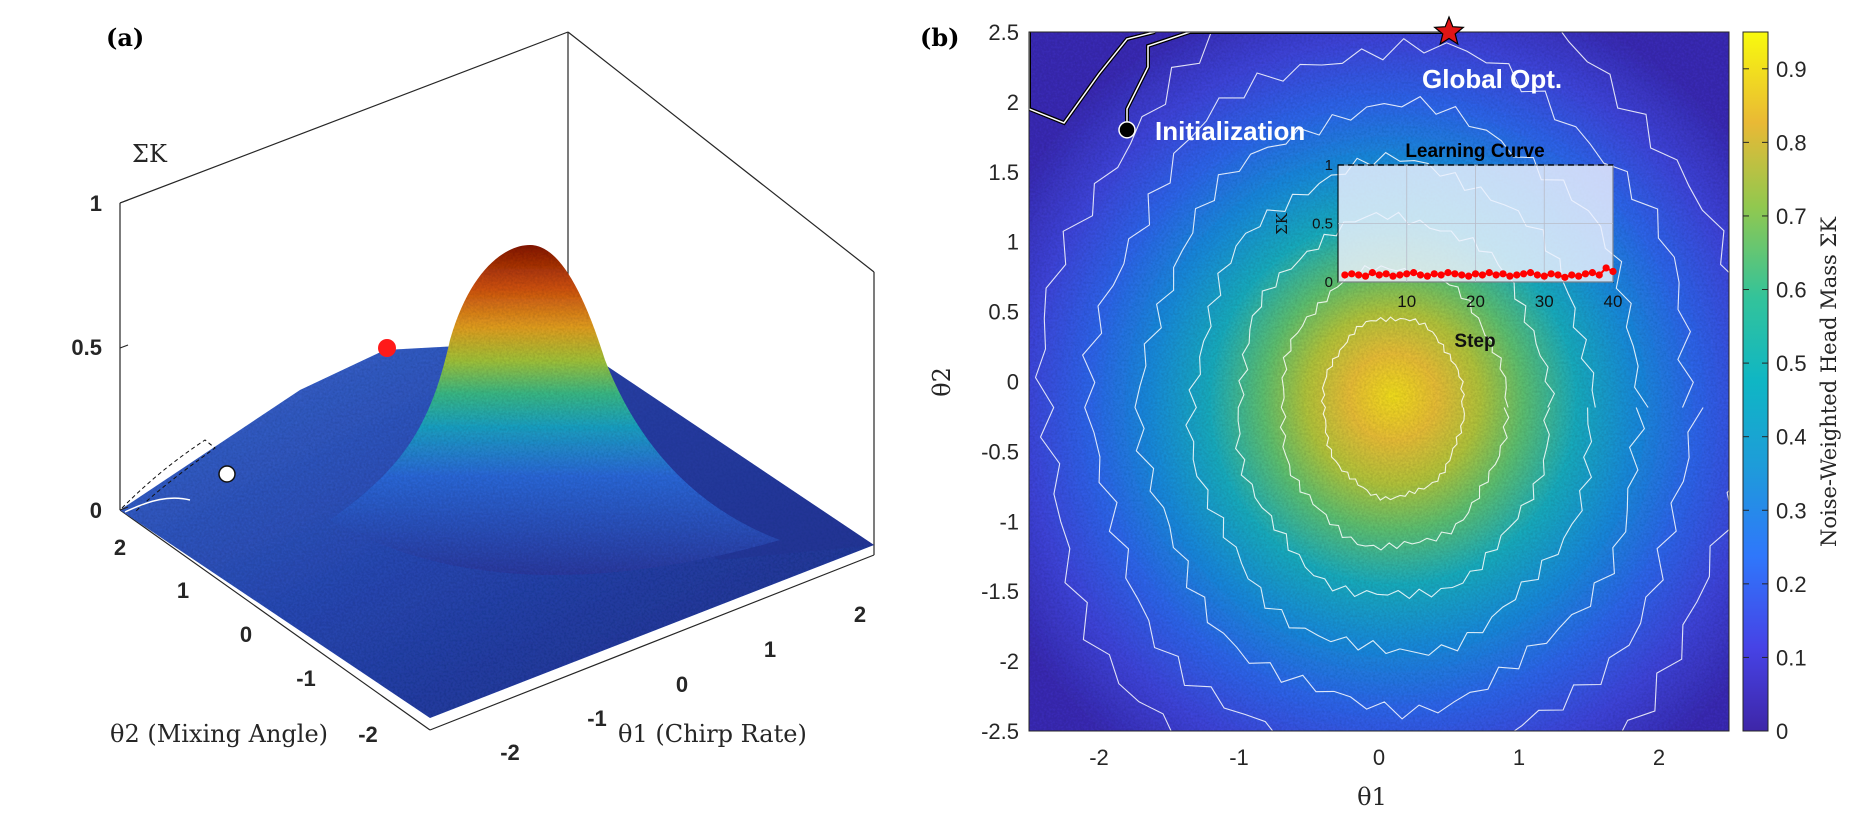 Image resolution: width=1853 pixels, height=823 pixels. Describe the element at coordinates (1092, 78) in the screenshot. I see `region-boundary-inner` at that location.